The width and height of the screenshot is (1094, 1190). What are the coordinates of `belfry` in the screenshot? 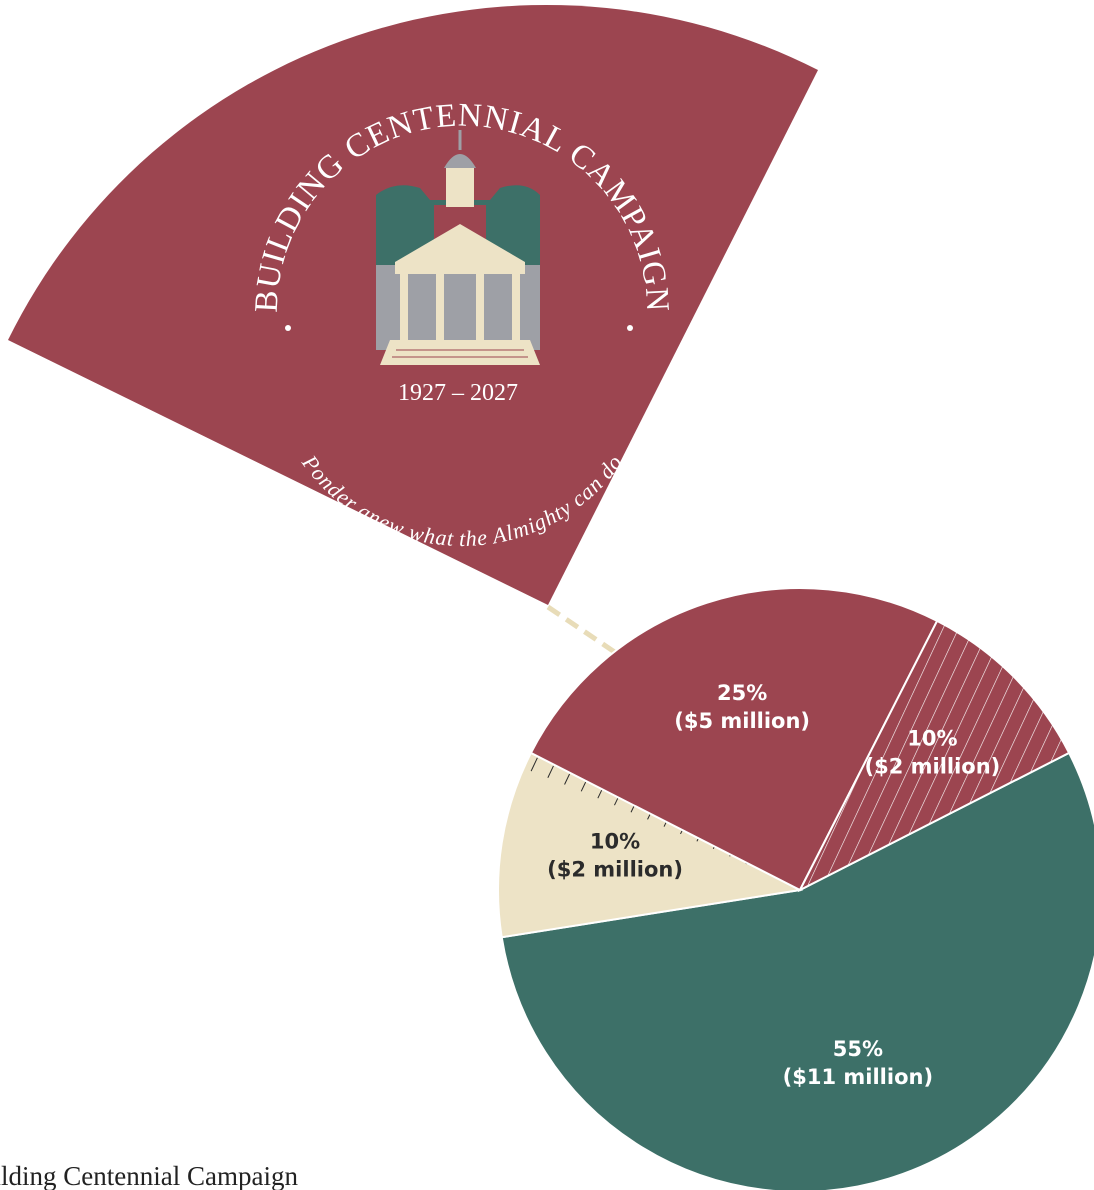 It's located at (460, 186).